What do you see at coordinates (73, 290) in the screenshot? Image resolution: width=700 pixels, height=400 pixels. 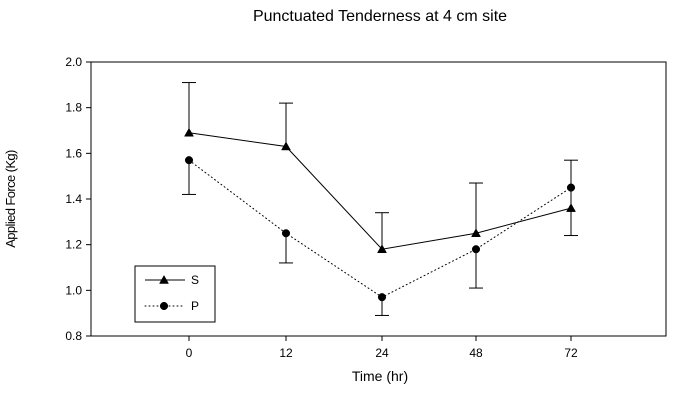 I see `y-tick-label: 1.0` at bounding box center [73, 290].